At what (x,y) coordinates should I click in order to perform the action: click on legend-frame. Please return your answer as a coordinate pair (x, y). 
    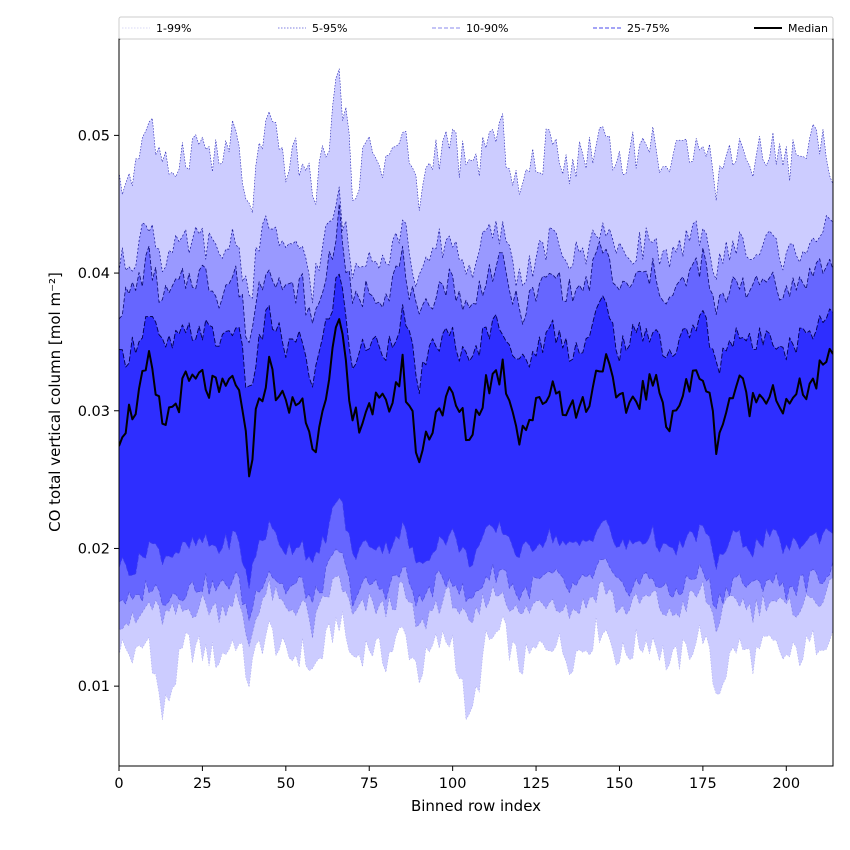
    Looking at the image, I should click on (476, 28).